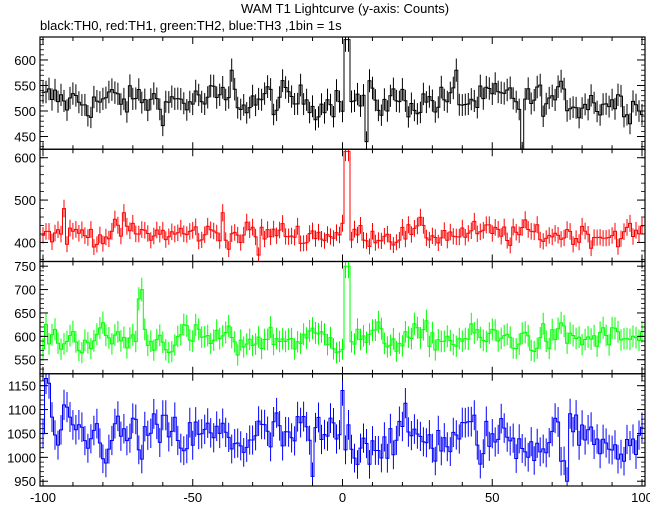 The image size is (650, 510). What do you see at coordinates (25, 136) in the screenshot?
I see `y-tick-label: 450` at bounding box center [25, 136].